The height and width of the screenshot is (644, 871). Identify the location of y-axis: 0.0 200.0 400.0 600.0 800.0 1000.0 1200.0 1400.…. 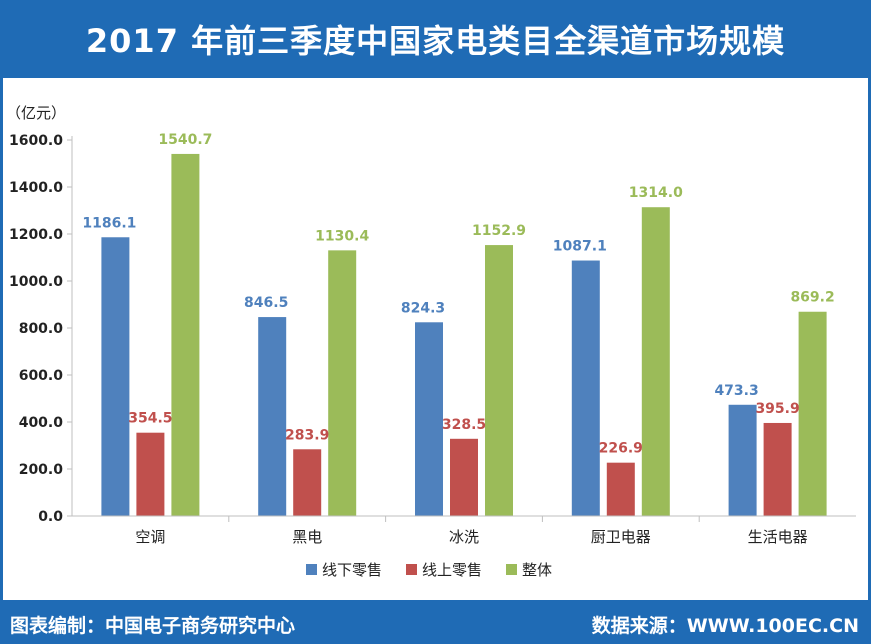
(41, 329).